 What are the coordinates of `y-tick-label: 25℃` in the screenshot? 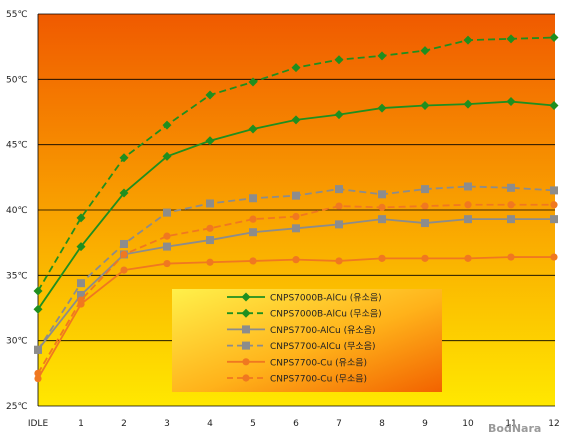 It's located at (17, 407).